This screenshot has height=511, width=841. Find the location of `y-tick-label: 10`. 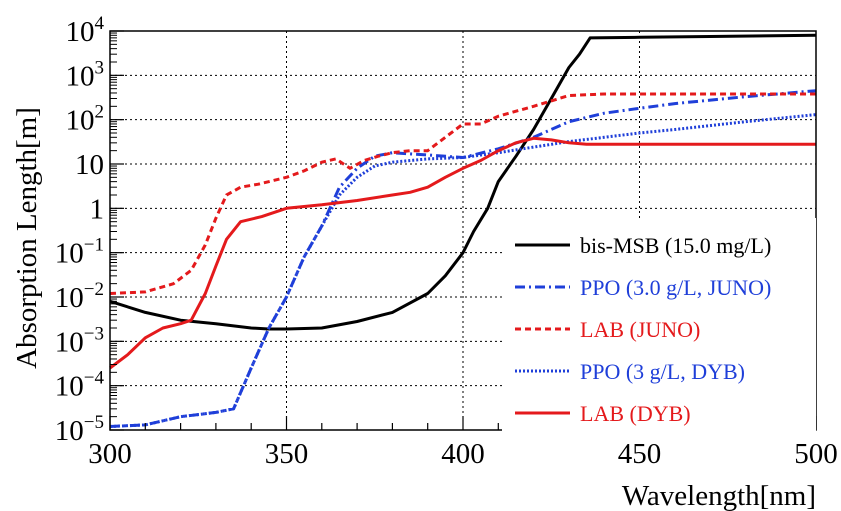

y-tick-label: 10 is located at coordinates (89, 165).